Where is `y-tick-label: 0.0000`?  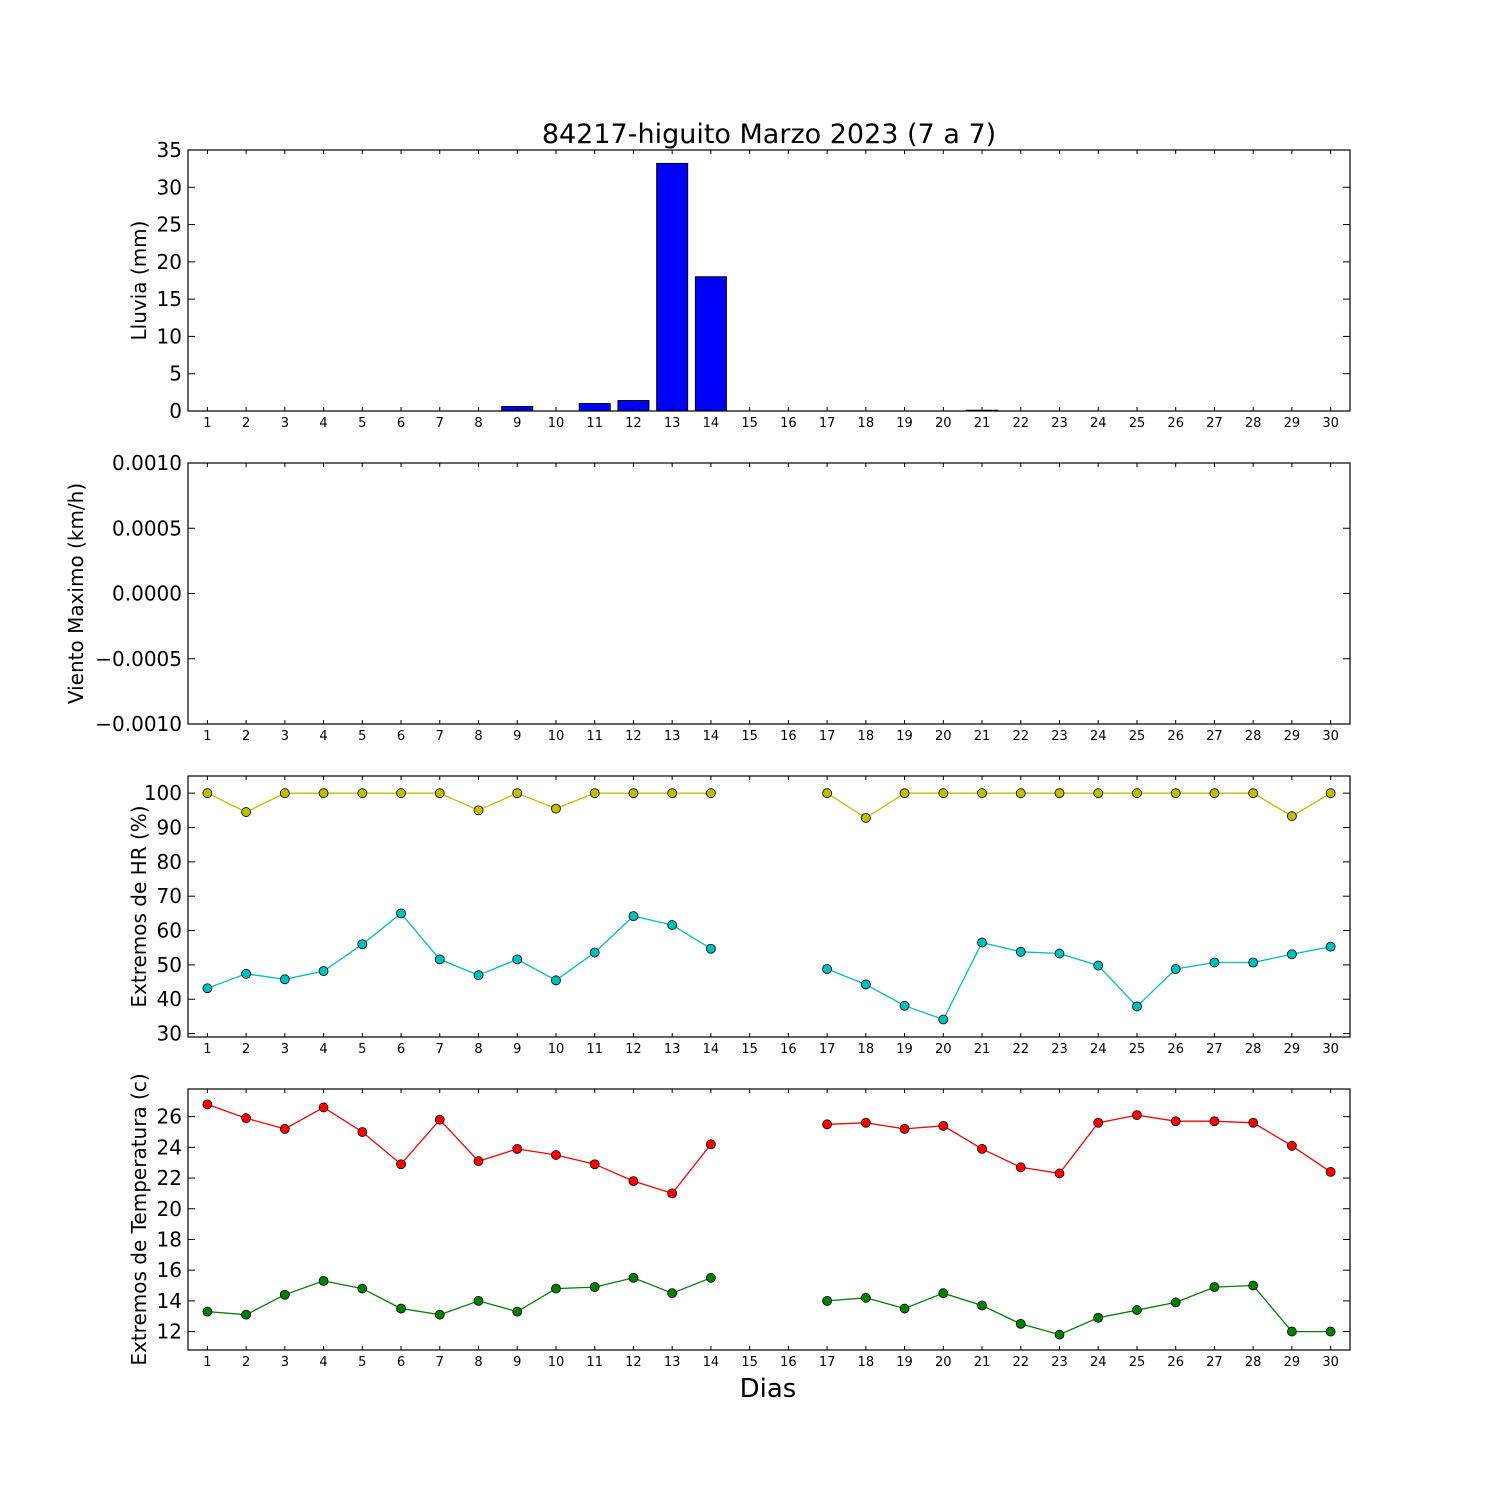
y-tick-label: 0.0000 is located at coordinates (147, 594).